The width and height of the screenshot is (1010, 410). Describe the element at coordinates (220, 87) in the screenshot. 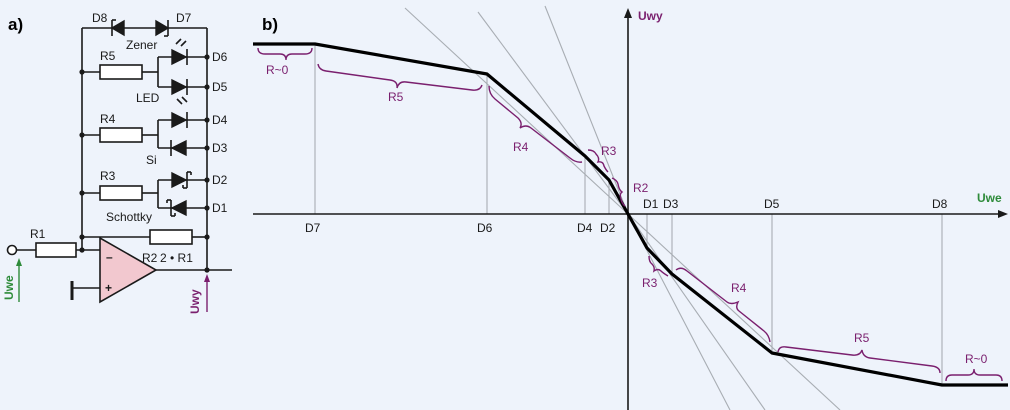

I see `label-d5: D5` at that location.